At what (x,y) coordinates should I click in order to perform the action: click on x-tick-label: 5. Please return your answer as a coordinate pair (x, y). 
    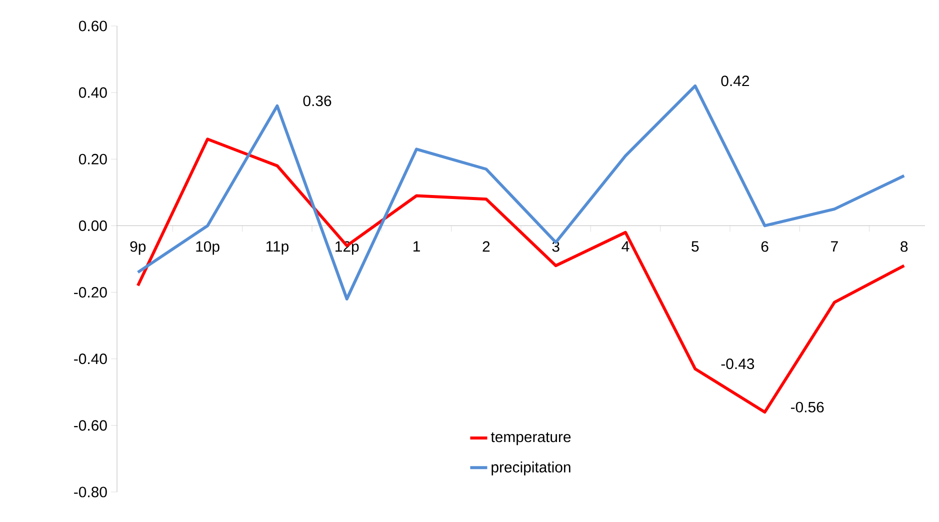
    Looking at the image, I should click on (695, 246).